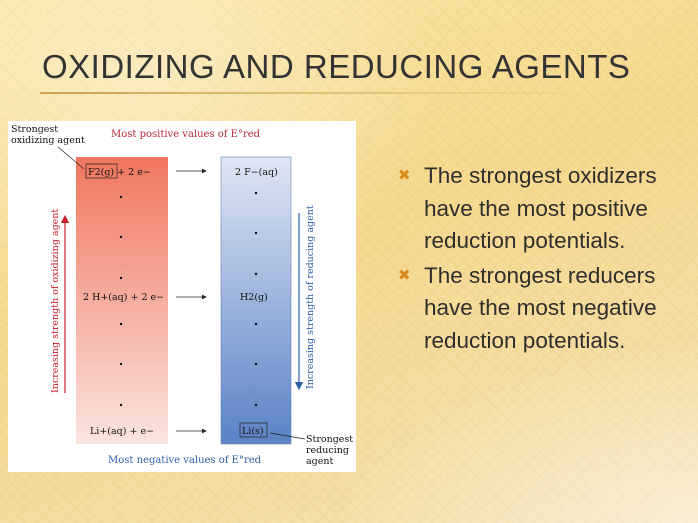  What do you see at coordinates (185, 460) in the screenshot?
I see `bottom-header: Most negative values of E°red` at bounding box center [185, 460].